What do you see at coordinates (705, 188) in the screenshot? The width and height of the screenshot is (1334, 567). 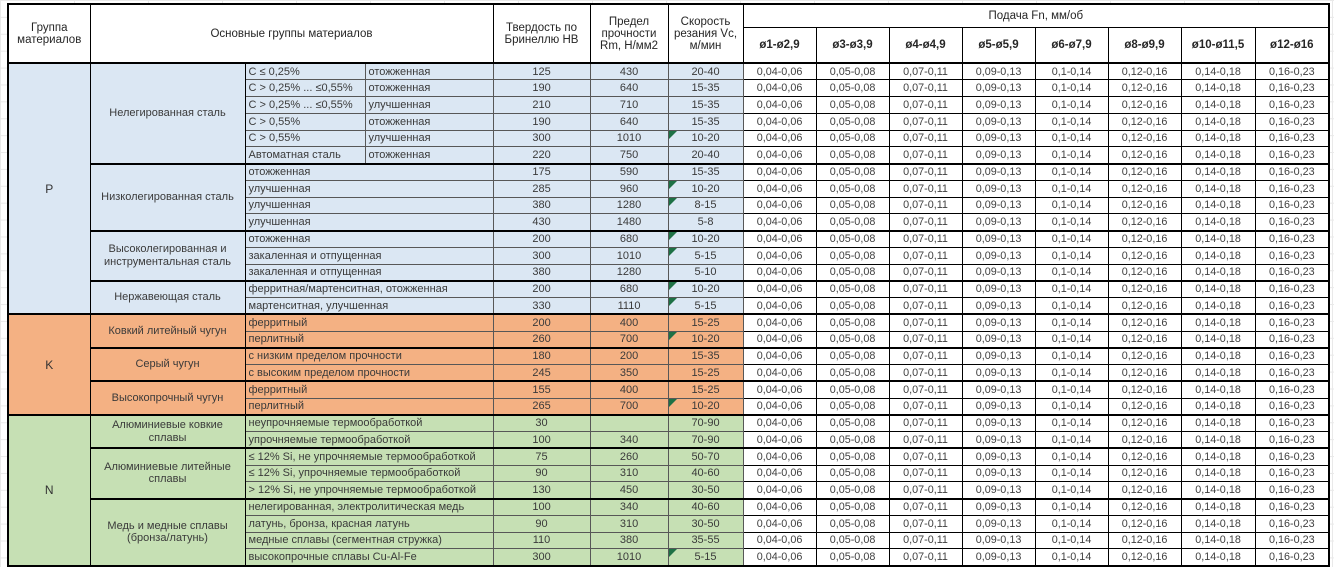 I see `speed-cell: 10-20` at bounding box center [705, 188].